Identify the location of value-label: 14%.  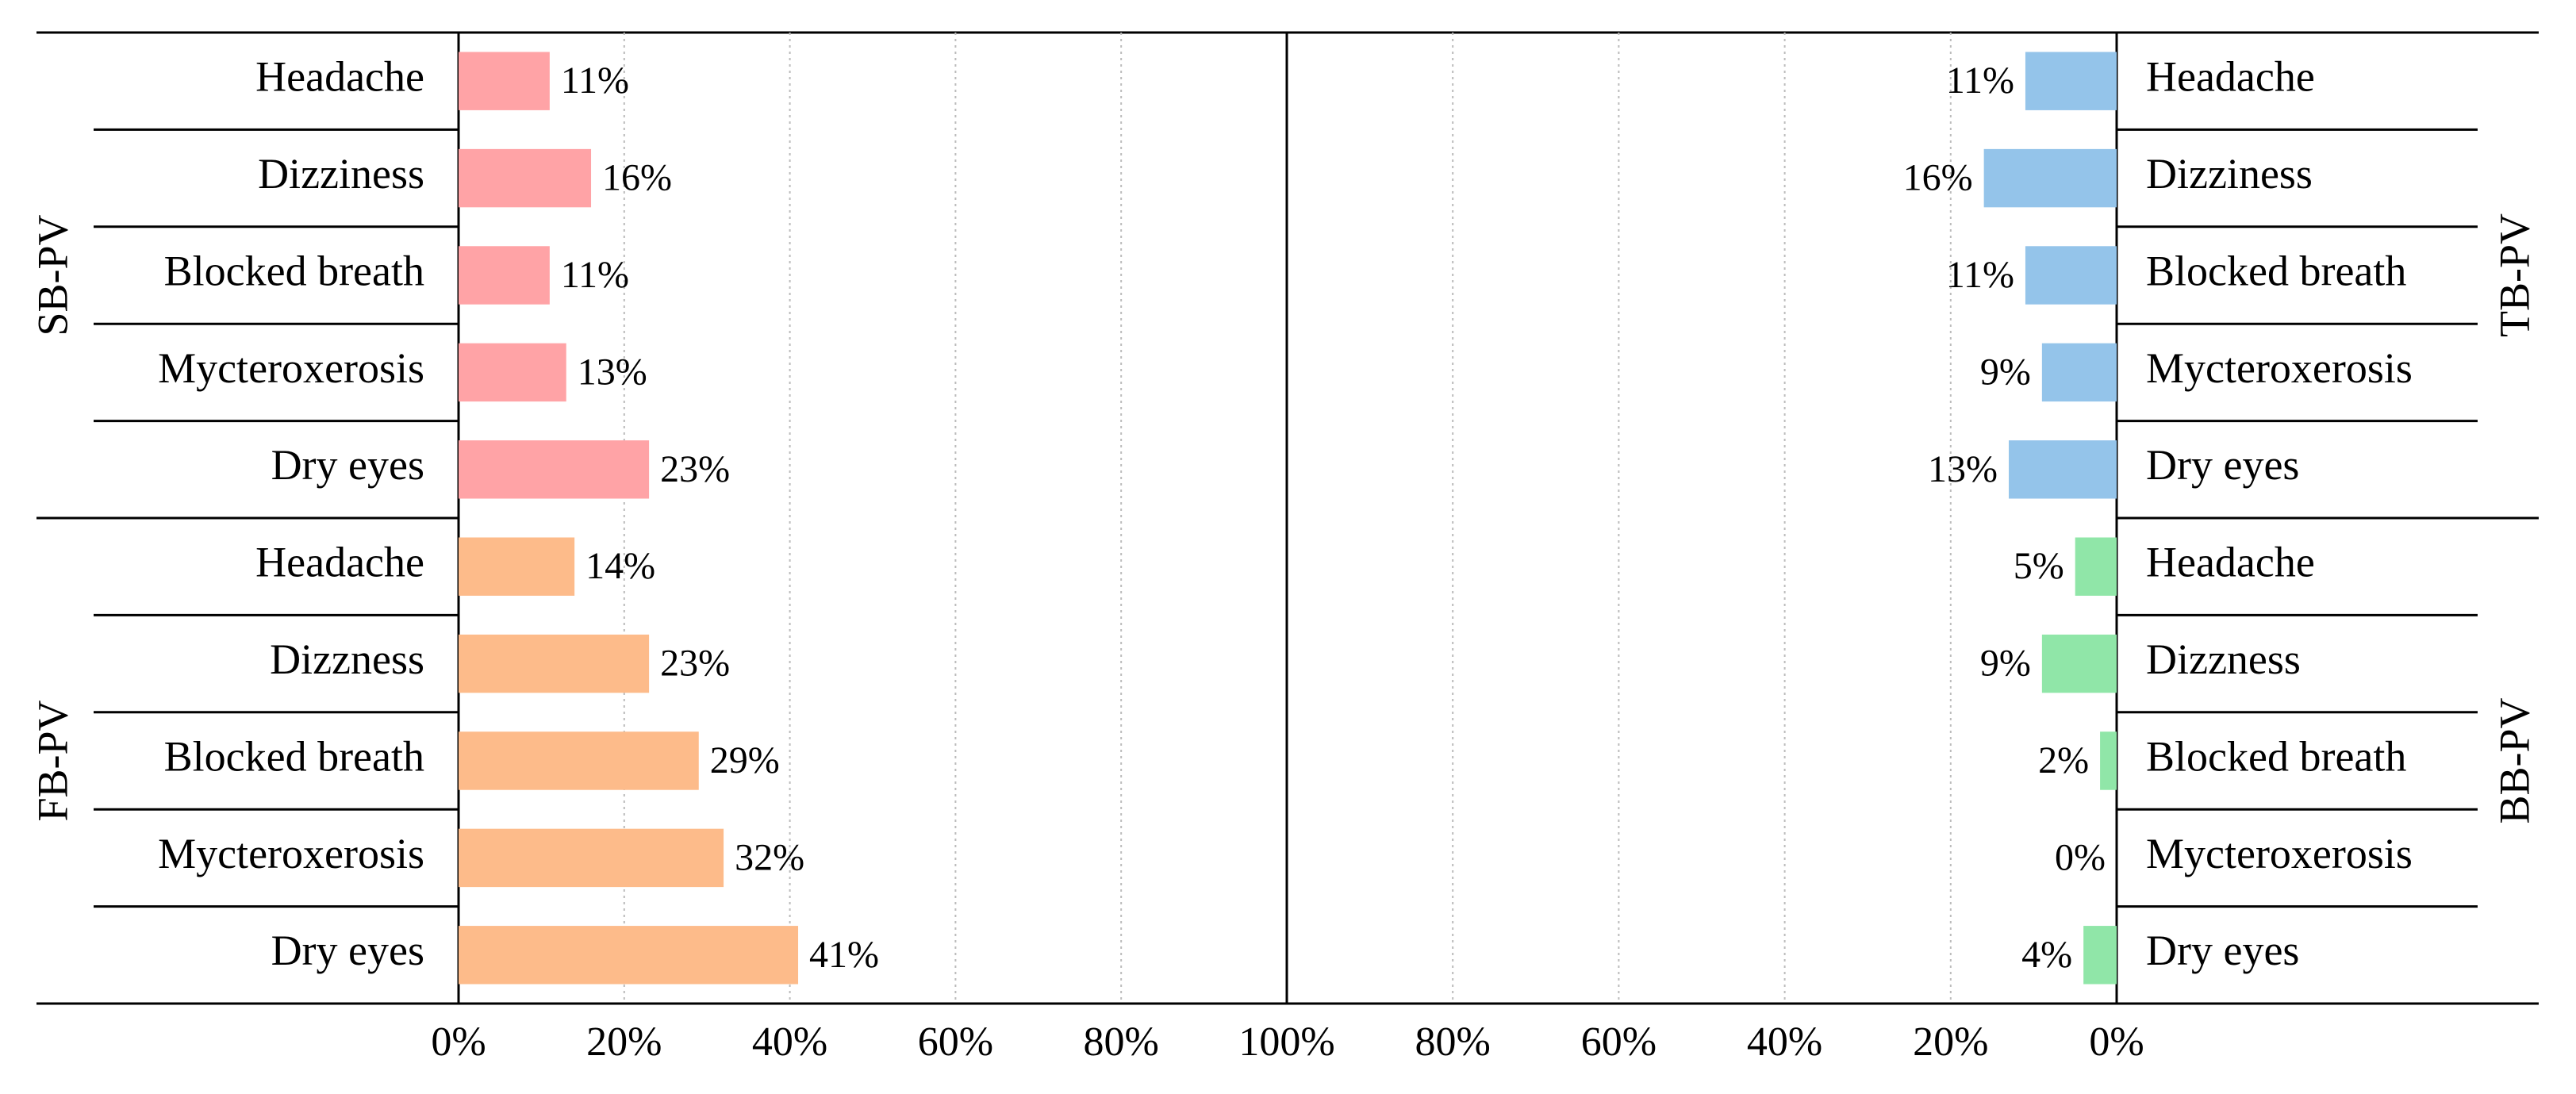
(620, 566).